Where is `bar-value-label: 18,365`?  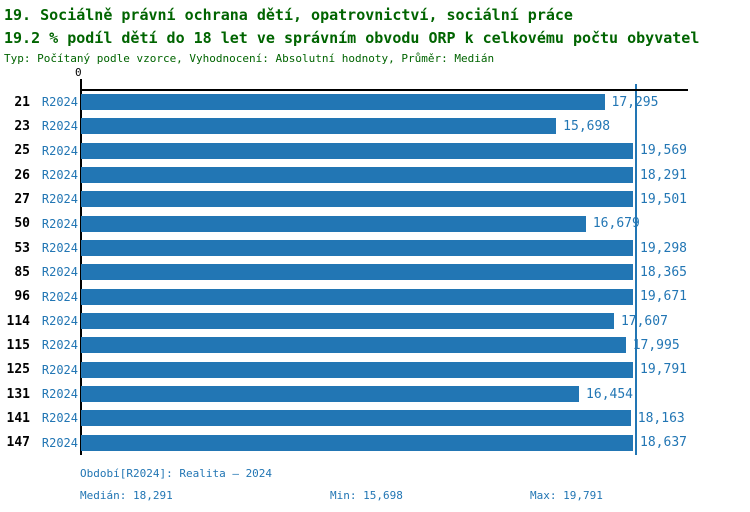 bar-value-label: 18,365 is located at coordinates (663, 272).